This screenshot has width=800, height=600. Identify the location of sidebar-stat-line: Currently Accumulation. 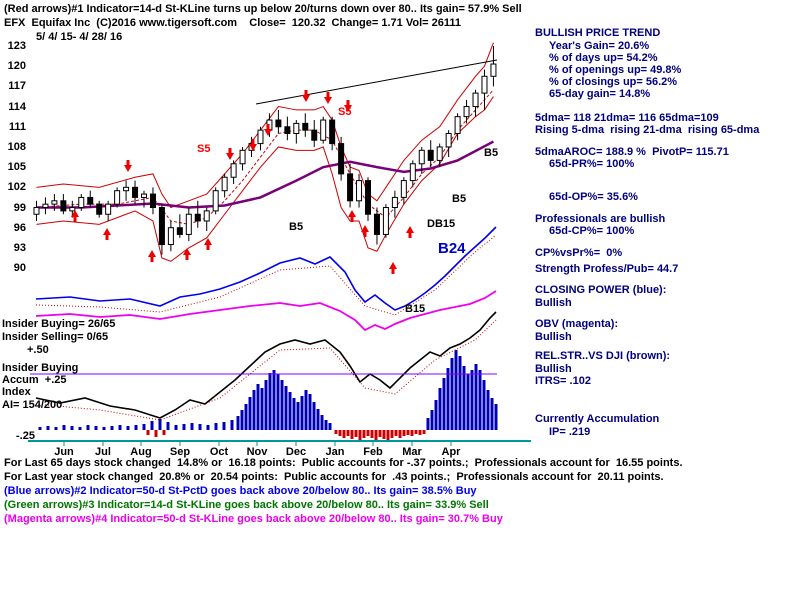
(597, 419).